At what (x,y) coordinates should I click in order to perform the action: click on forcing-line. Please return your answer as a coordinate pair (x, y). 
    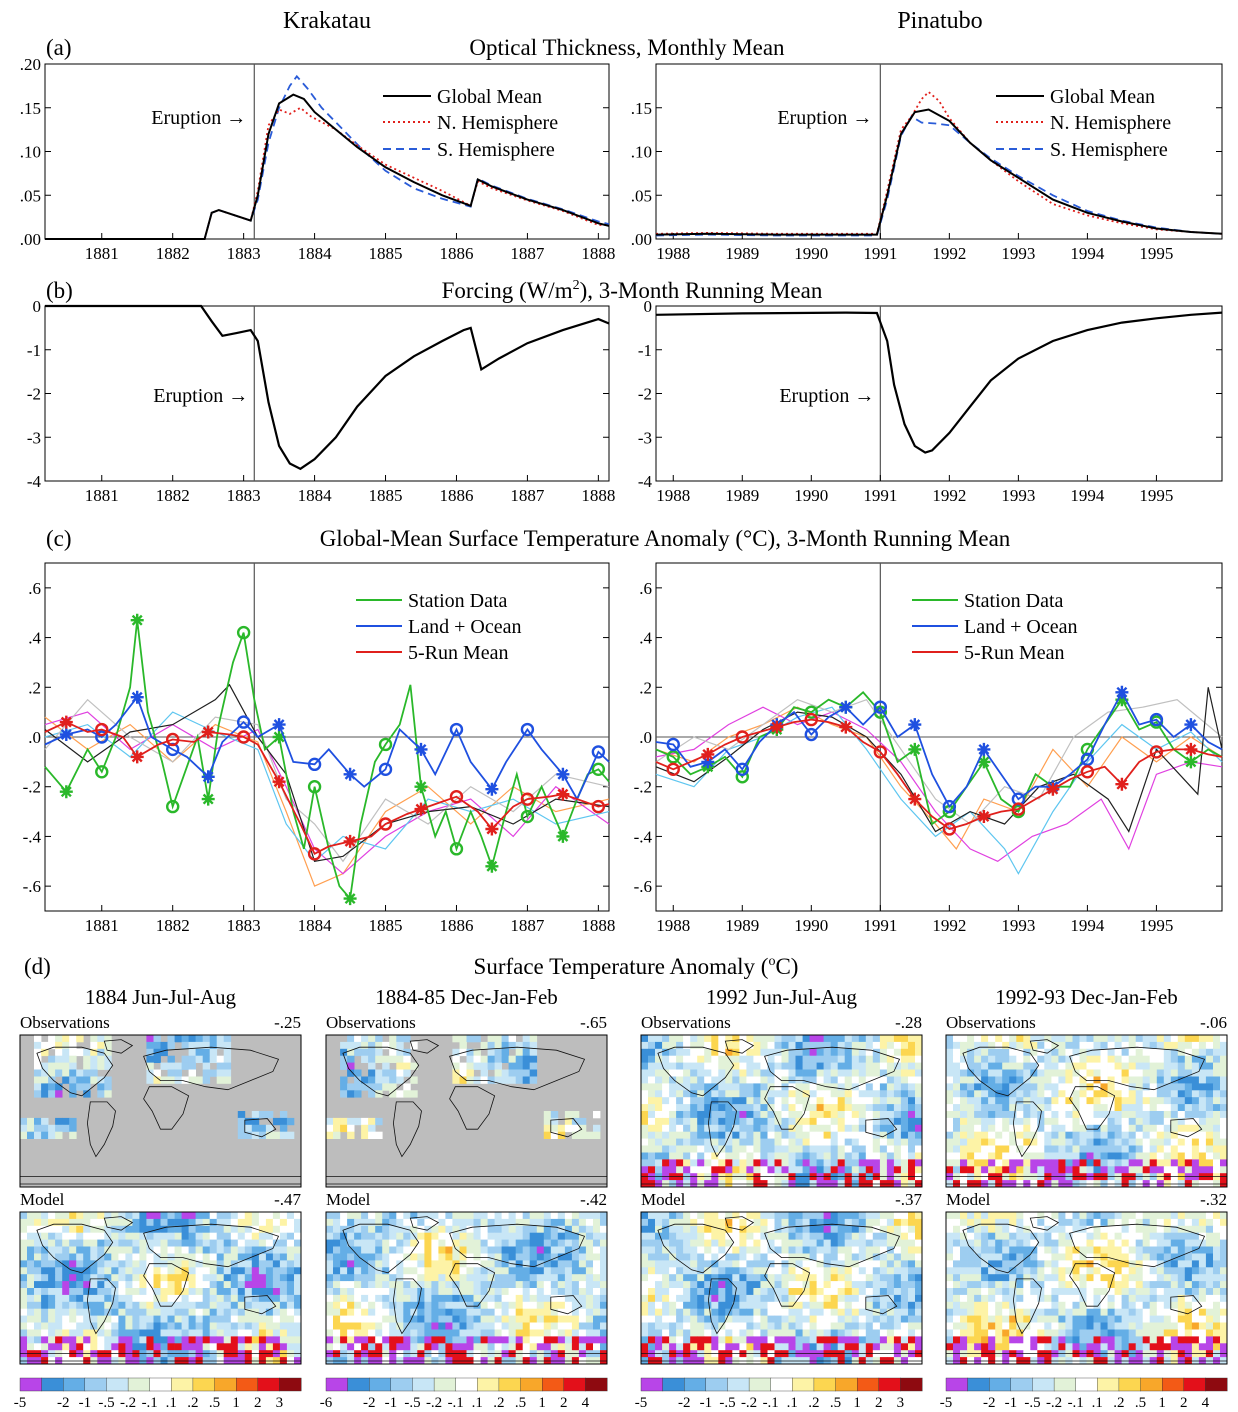
    Looking at the image, I should click on (939, 382).